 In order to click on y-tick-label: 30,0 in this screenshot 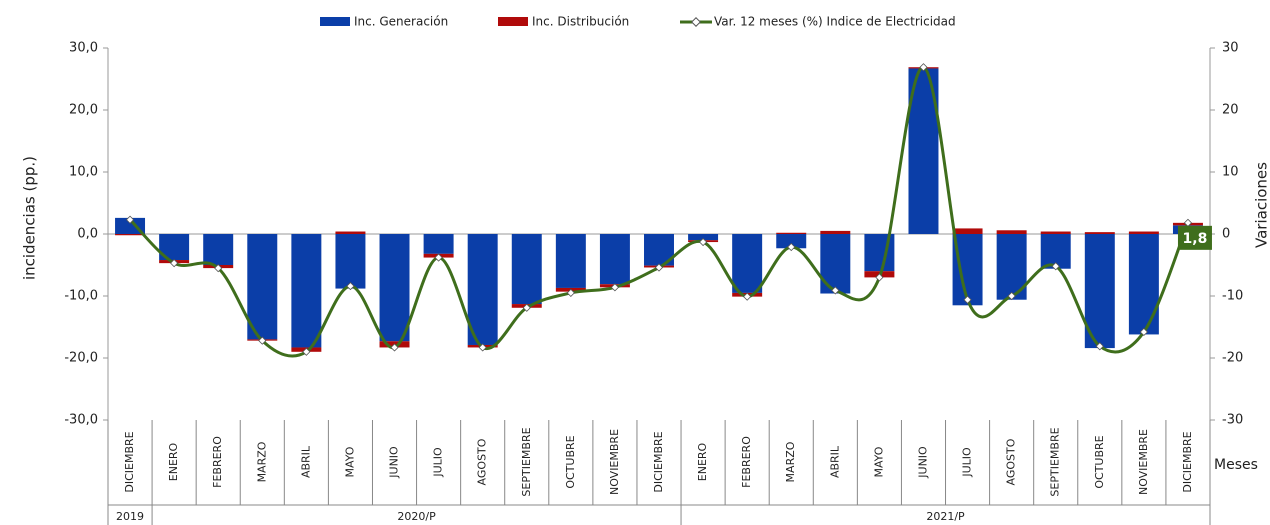, I will do `click(83, 48)`.